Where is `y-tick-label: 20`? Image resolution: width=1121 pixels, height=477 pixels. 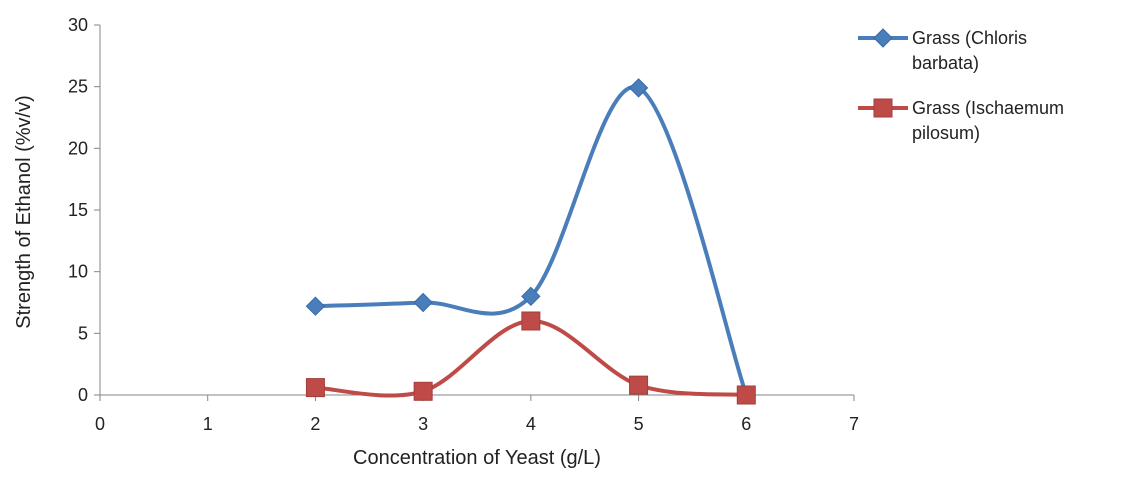 y-tick-label: 20 is located at coordinates (78, 148).